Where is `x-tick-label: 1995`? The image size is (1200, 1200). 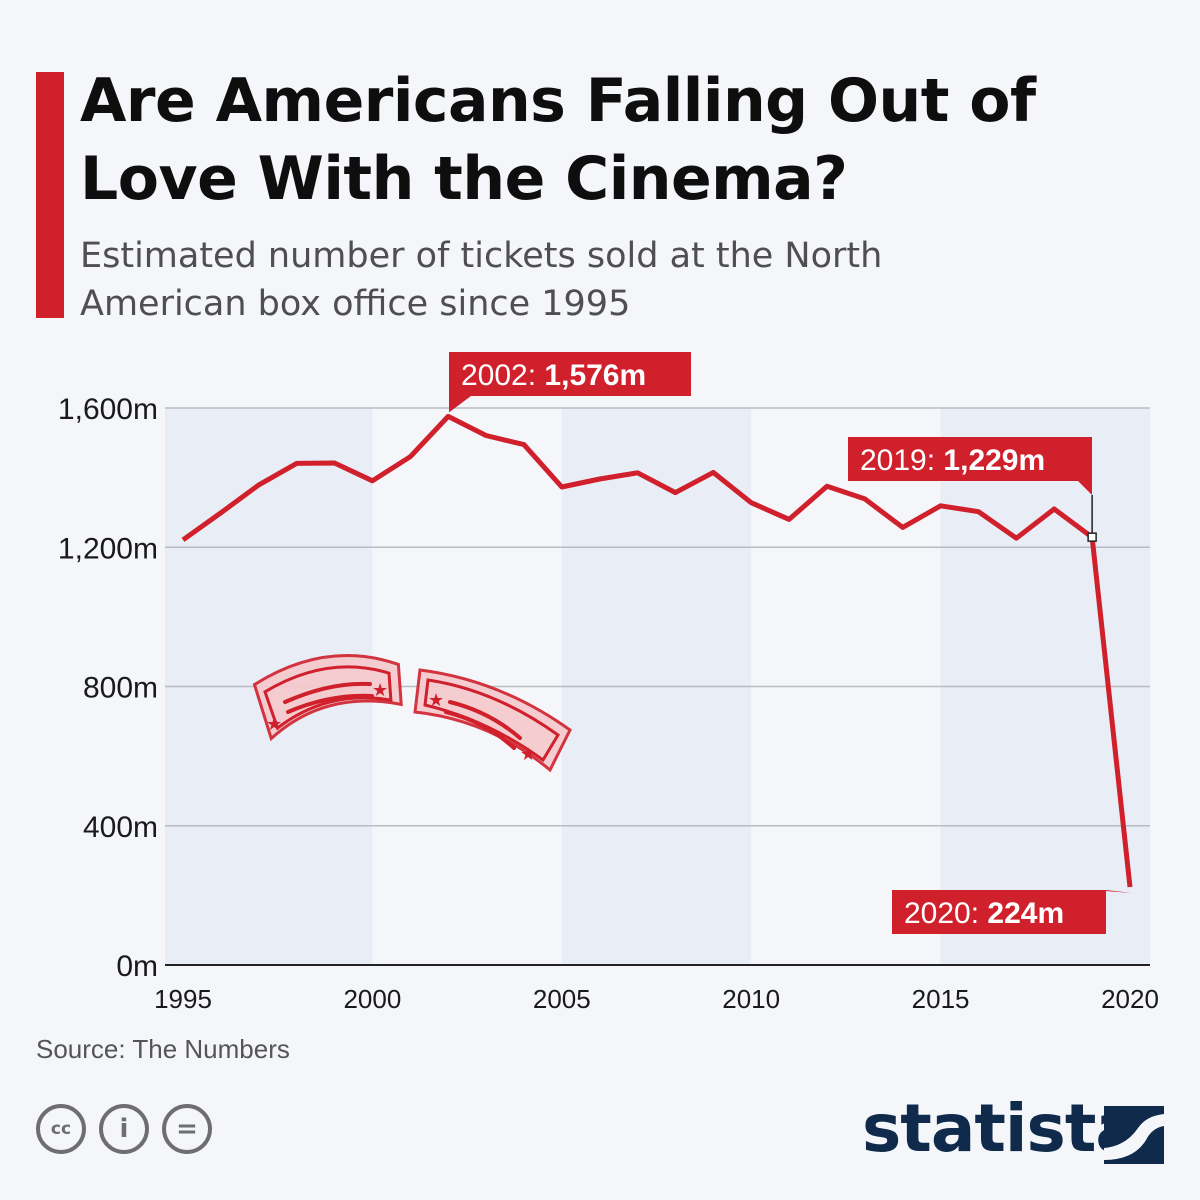
x-tick-label: 1995 is located at coordinates (183, 999).